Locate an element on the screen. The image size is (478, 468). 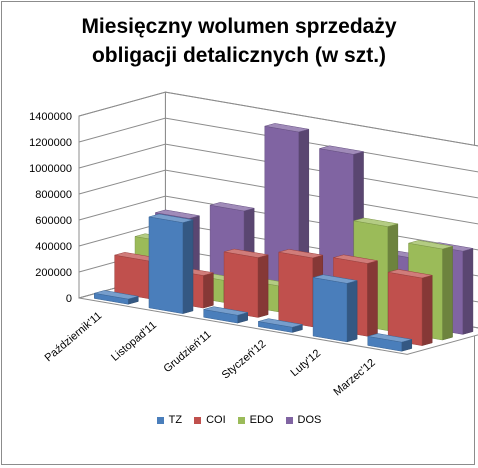
x-category-label: Luty'12 is located at coordinates (305, 363).